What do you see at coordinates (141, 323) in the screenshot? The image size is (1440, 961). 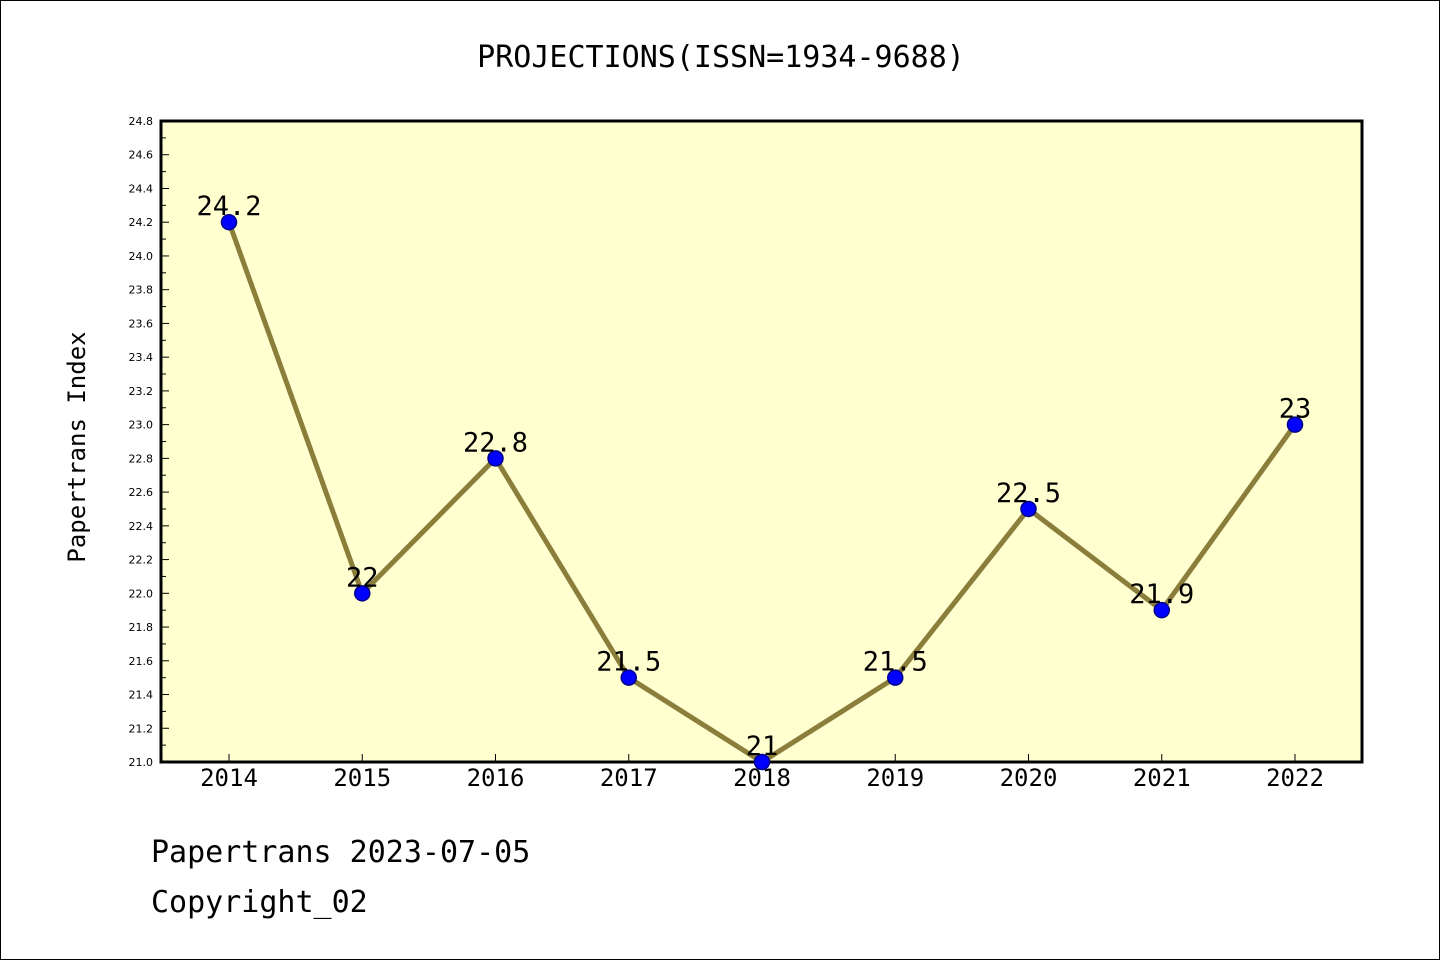 I see `y-tick-label: 23.6` at bounding box center [141, 323].